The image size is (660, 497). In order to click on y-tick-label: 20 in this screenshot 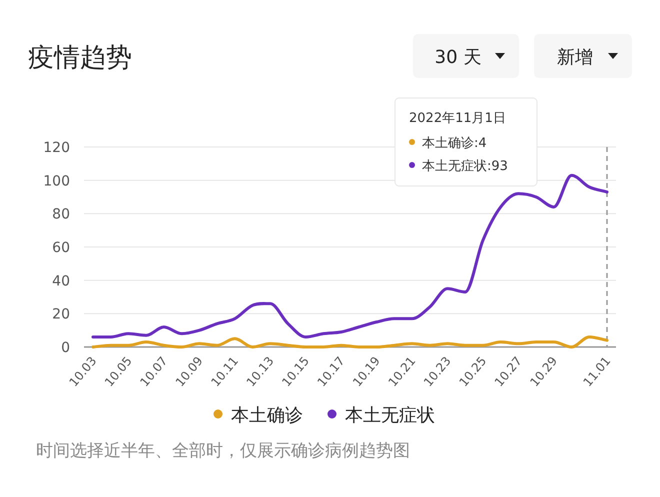, I will do `click(61, 314)`.